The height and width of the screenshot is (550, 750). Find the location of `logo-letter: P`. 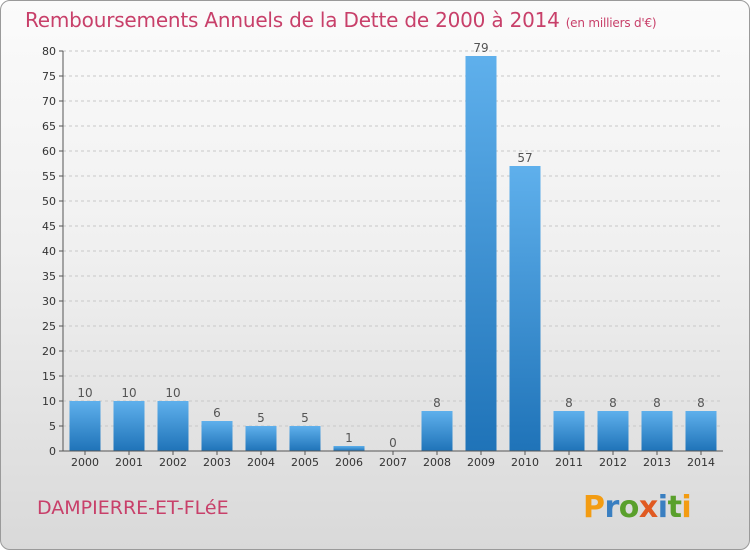

logo-letter: P is located at coordinates (594, 507).